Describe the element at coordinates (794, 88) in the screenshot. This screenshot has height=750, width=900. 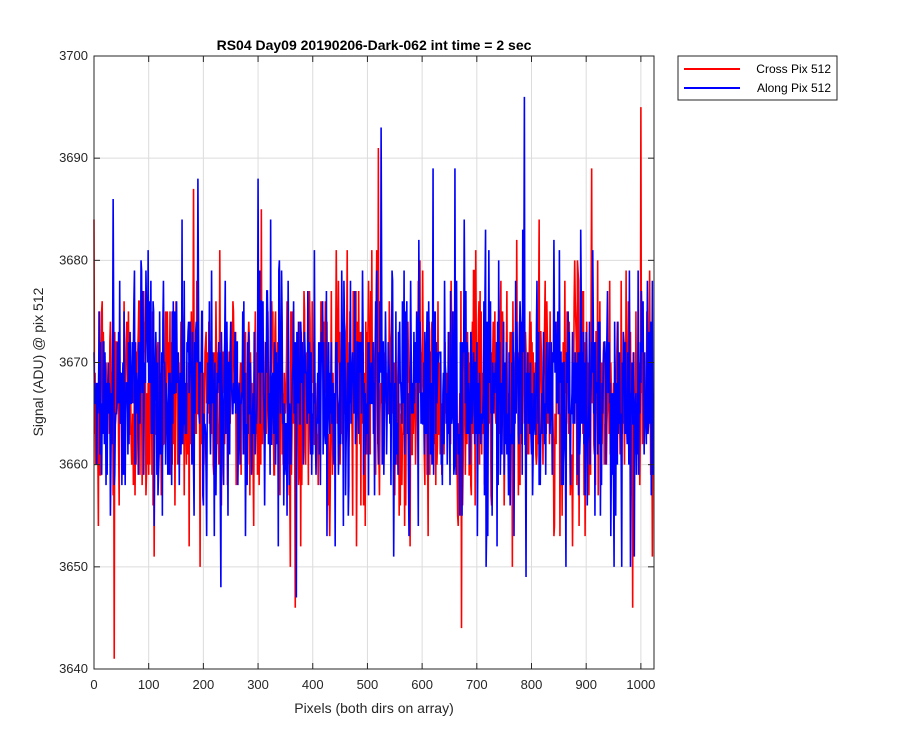
I see `legend-label-along: Along Pix 512` at that location.